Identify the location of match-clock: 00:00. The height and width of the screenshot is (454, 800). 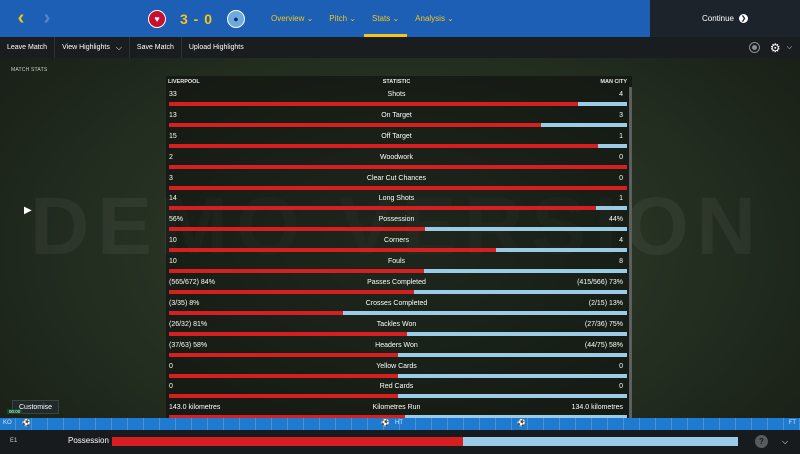
(15, 411).